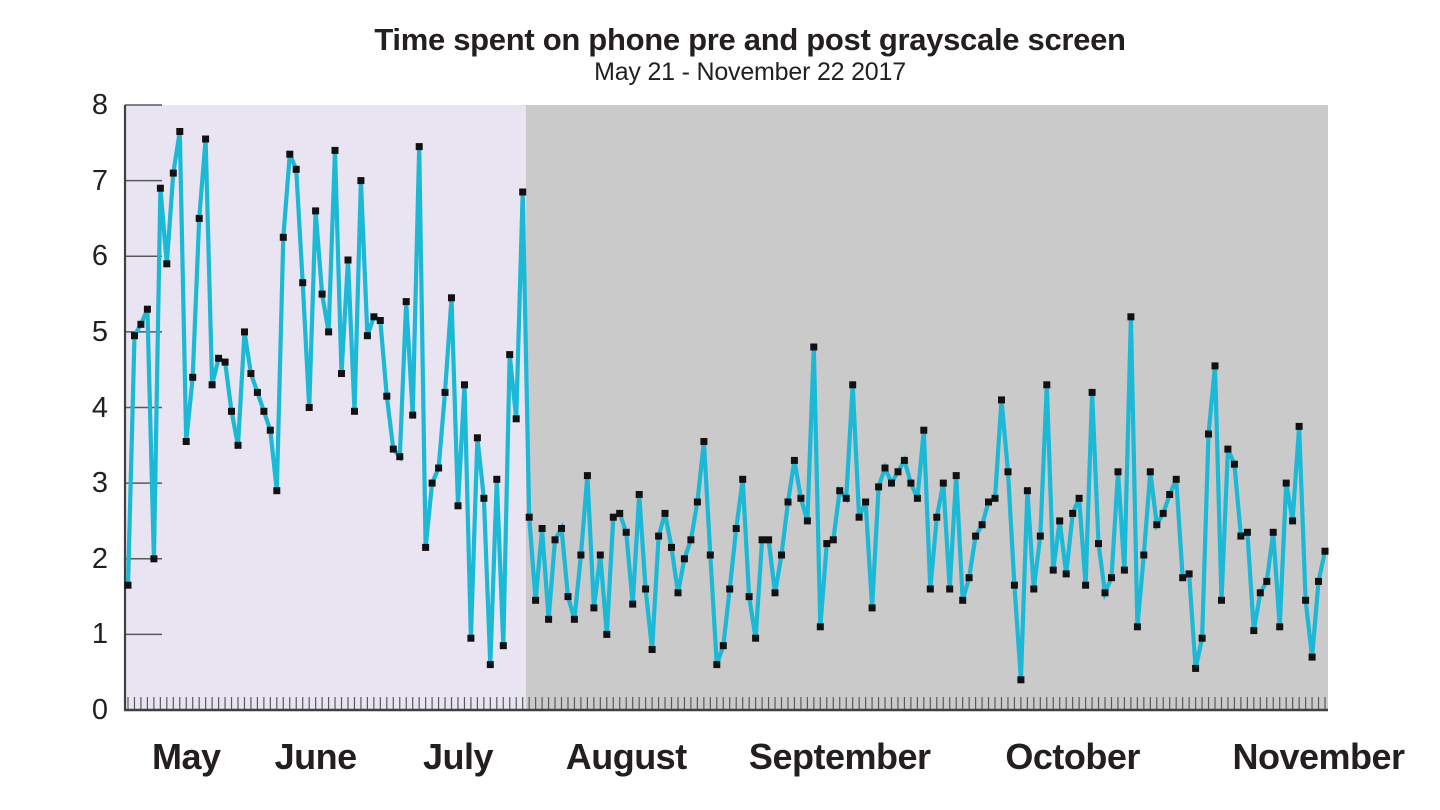 Image resolution: width=1440 pixels, height=810 pixels. Describe the element at coordinates (99, 407) in the screenshot. I see `y-axis-label-4: 4` at that location.